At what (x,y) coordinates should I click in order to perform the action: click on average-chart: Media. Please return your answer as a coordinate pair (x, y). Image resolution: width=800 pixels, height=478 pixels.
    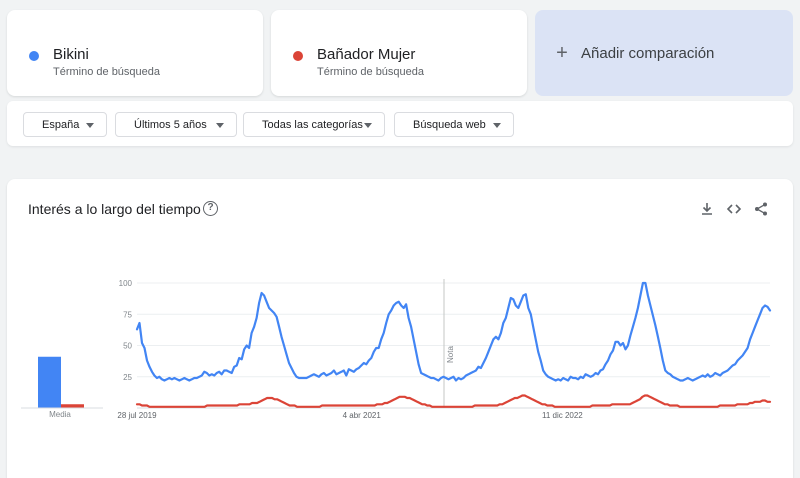
    Looking at the image, I should click on (62, 387).